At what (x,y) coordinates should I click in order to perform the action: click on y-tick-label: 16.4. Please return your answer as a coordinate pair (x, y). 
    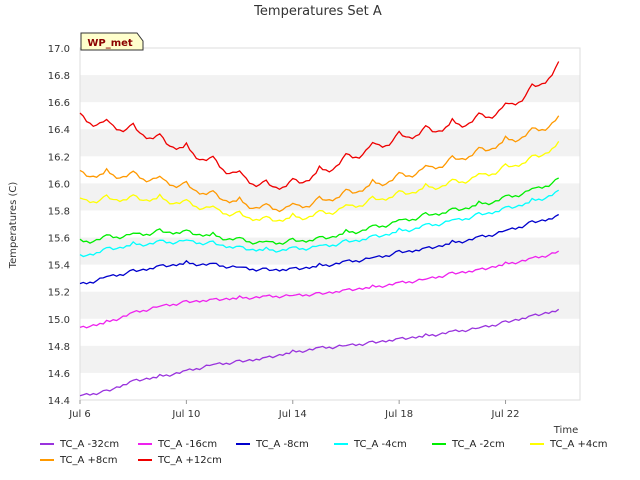
    Looking at the image, I should click on (59, 130).